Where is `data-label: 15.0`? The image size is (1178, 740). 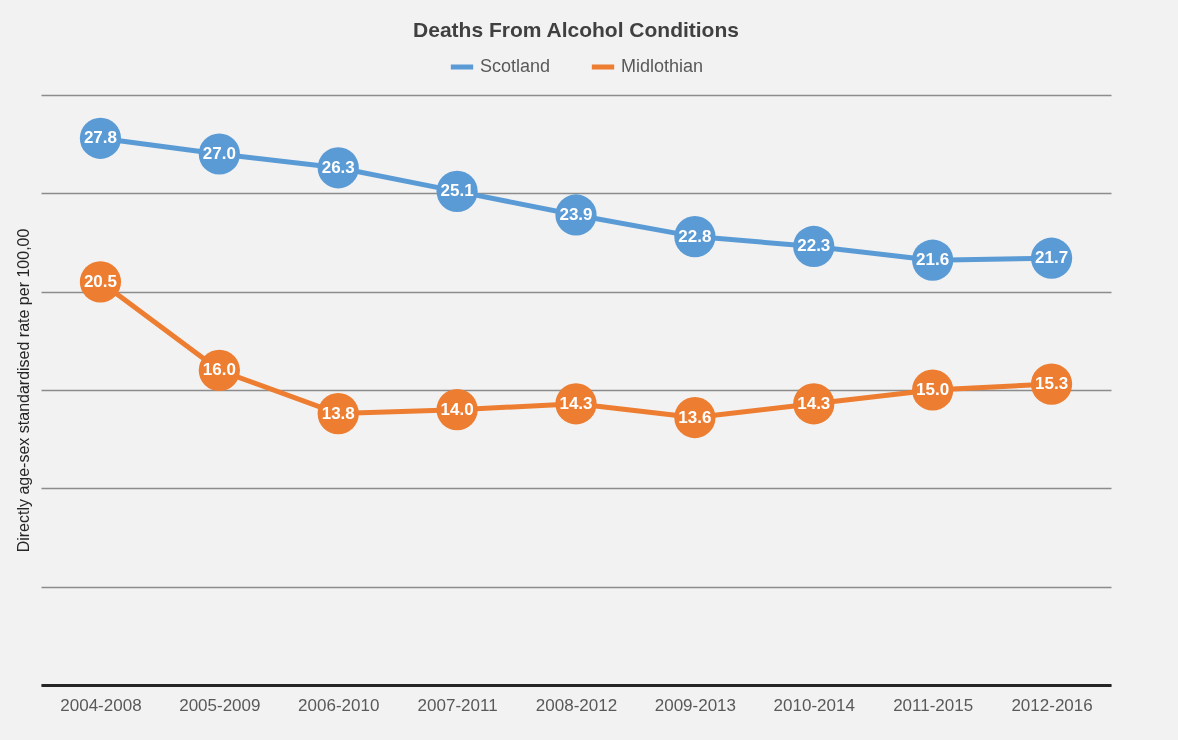 data-label: 15.0 is located at coordinates (933, 389).